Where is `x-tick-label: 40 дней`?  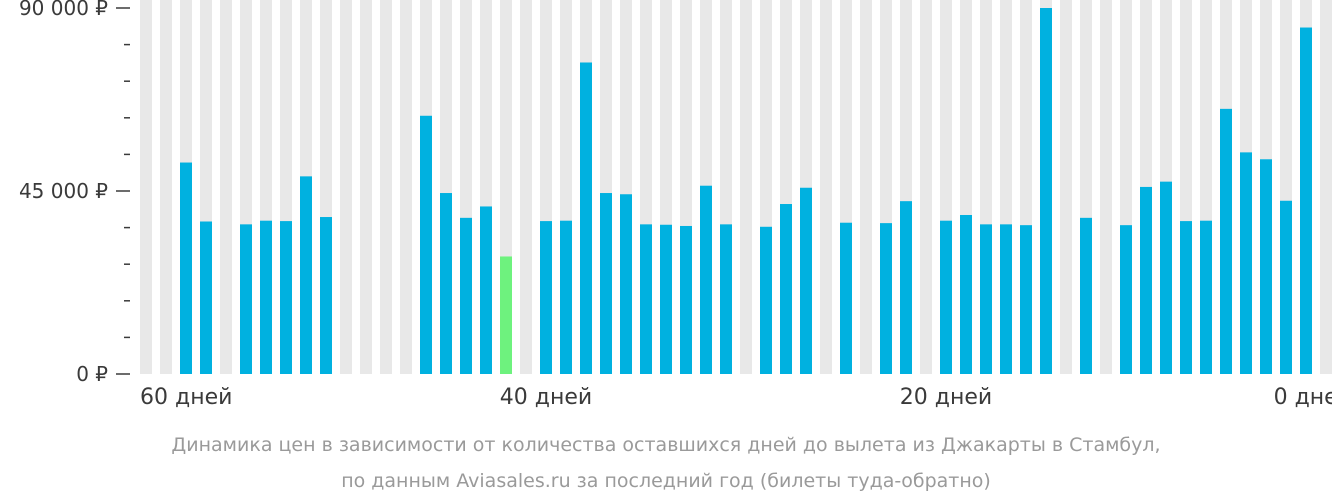 x-tick-label: 40 дней is located at coordinates (546, 397).